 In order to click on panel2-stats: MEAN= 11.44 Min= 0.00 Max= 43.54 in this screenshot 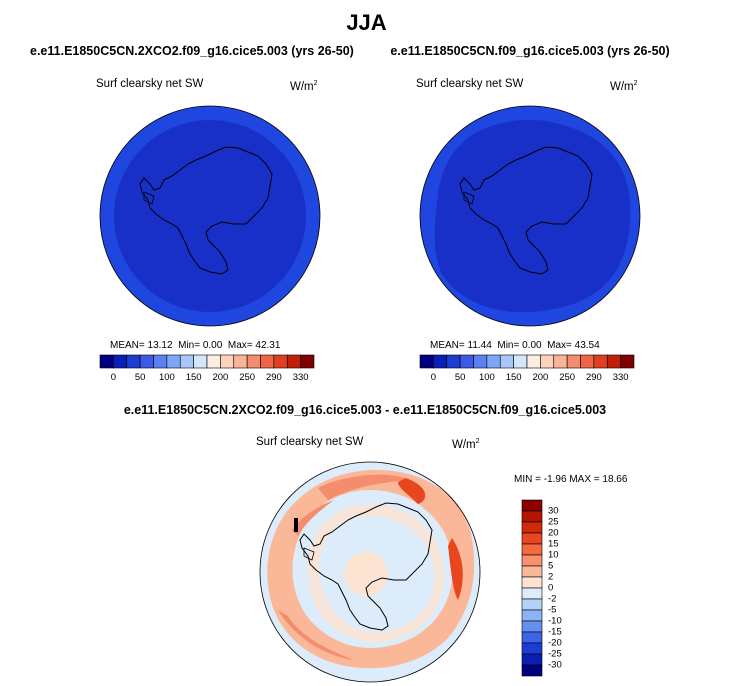, I will do `click(515, 345)`.